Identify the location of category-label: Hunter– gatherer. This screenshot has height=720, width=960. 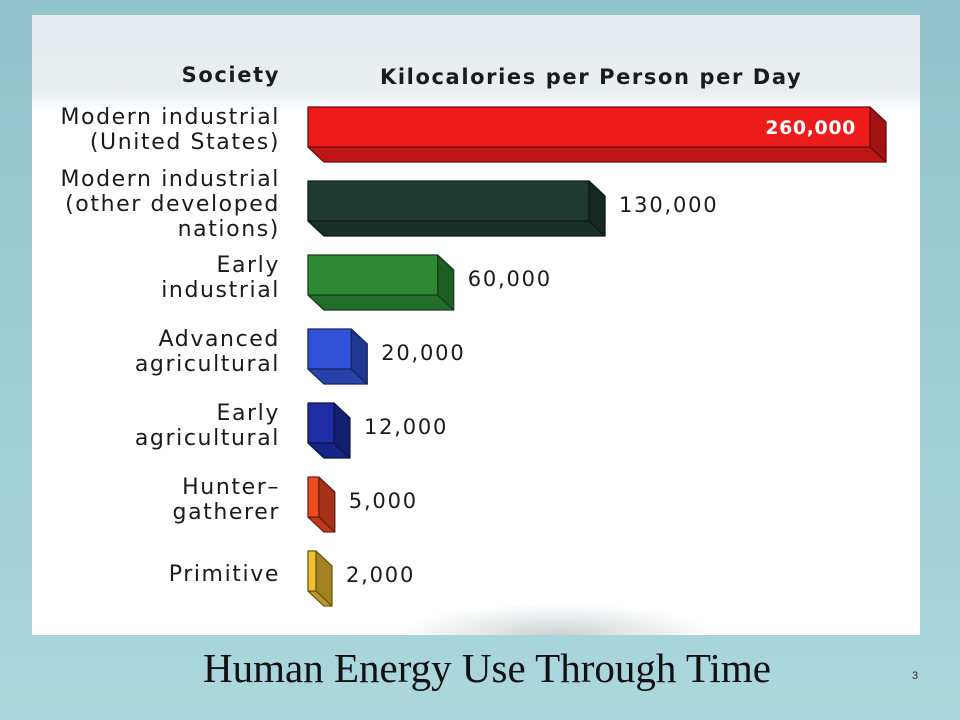
(226, 500).